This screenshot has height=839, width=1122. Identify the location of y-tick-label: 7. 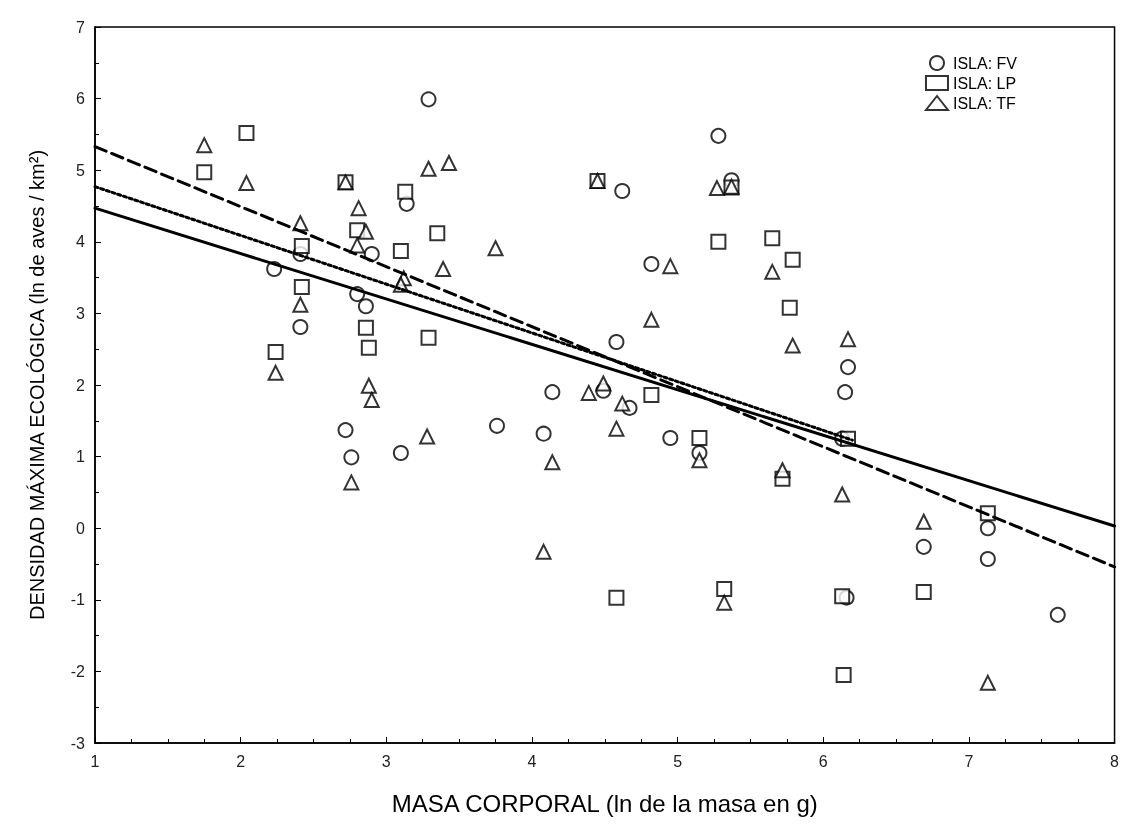
(81, 27).